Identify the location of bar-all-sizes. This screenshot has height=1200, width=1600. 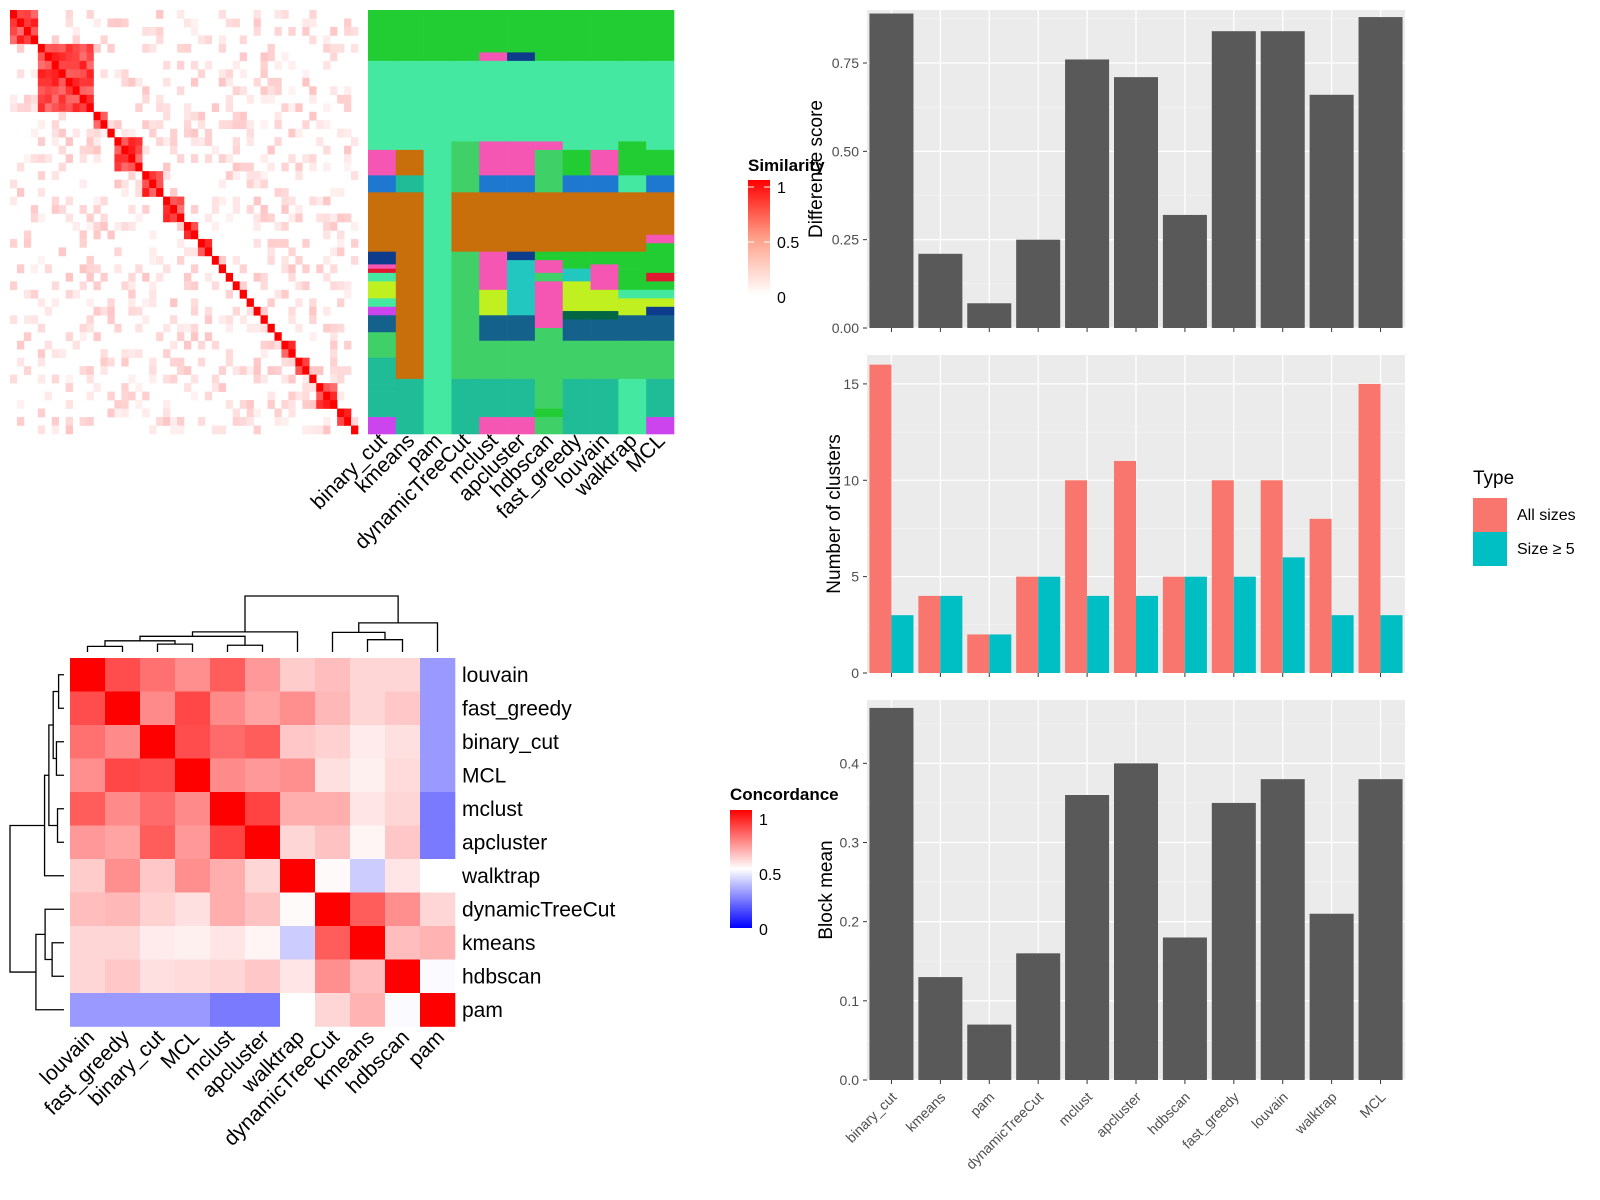
(1173, 624).